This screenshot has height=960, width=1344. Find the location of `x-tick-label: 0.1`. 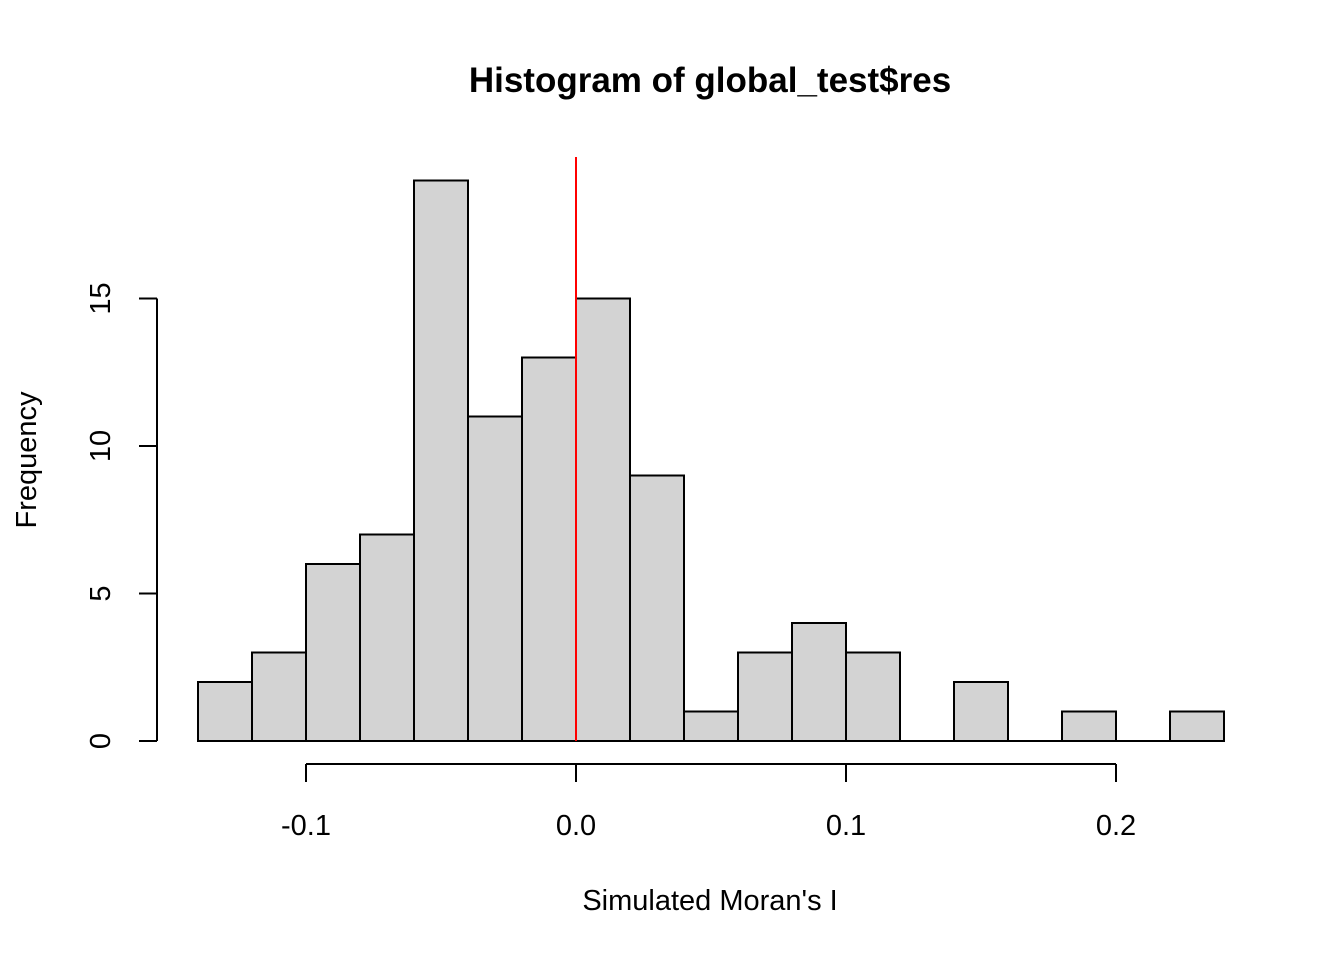

x-tick-label: 0.1 is located at coordinates (846, 826).